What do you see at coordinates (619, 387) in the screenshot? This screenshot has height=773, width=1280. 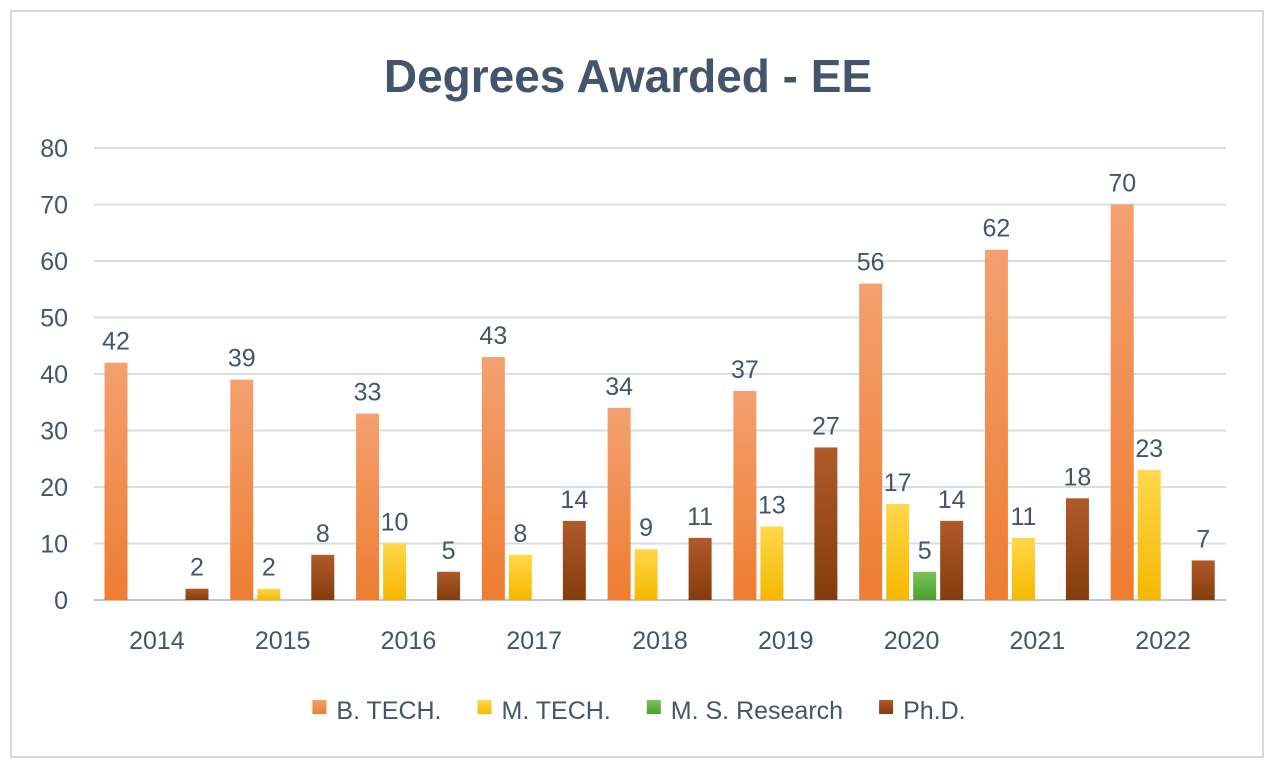 I see `data-label: 34` at bounding box center [619, 387].